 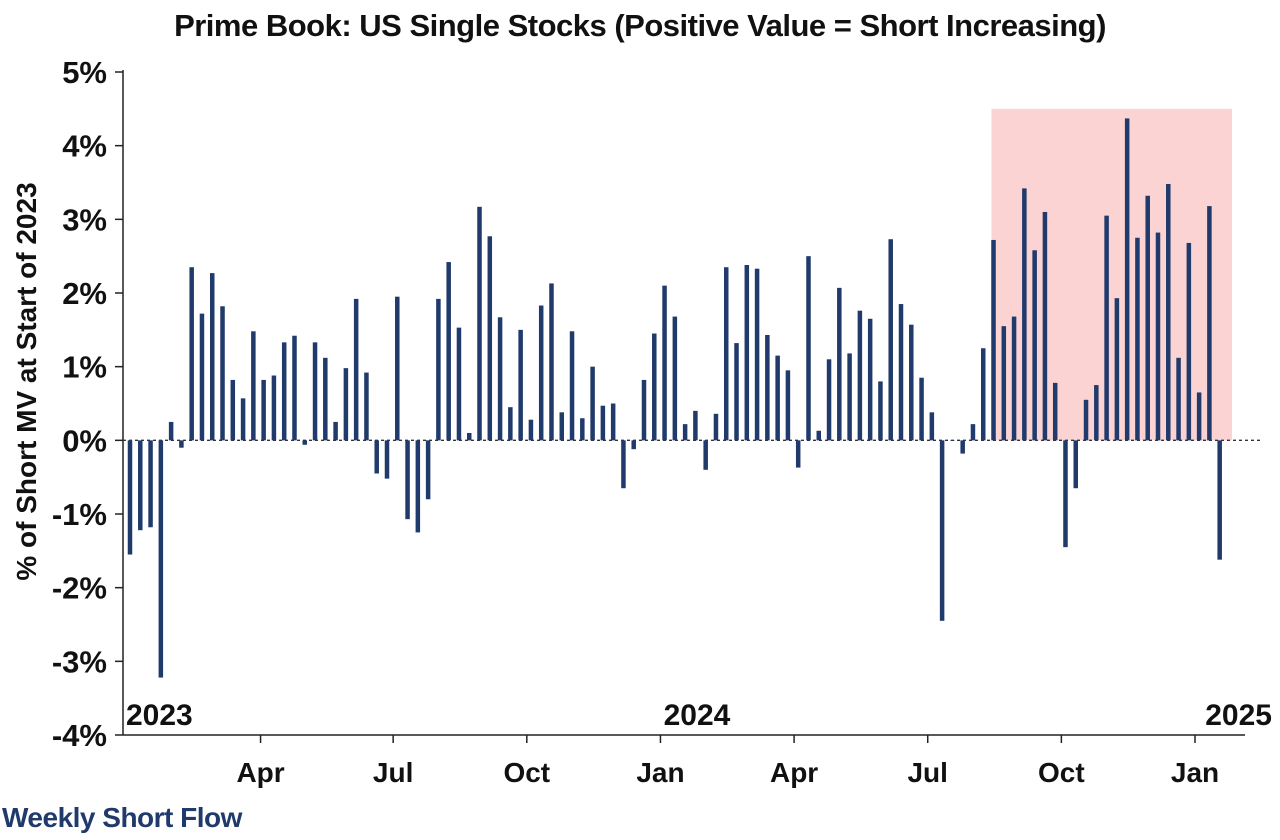 I want to click on year-label: 2023, so click(x=159, y=715).